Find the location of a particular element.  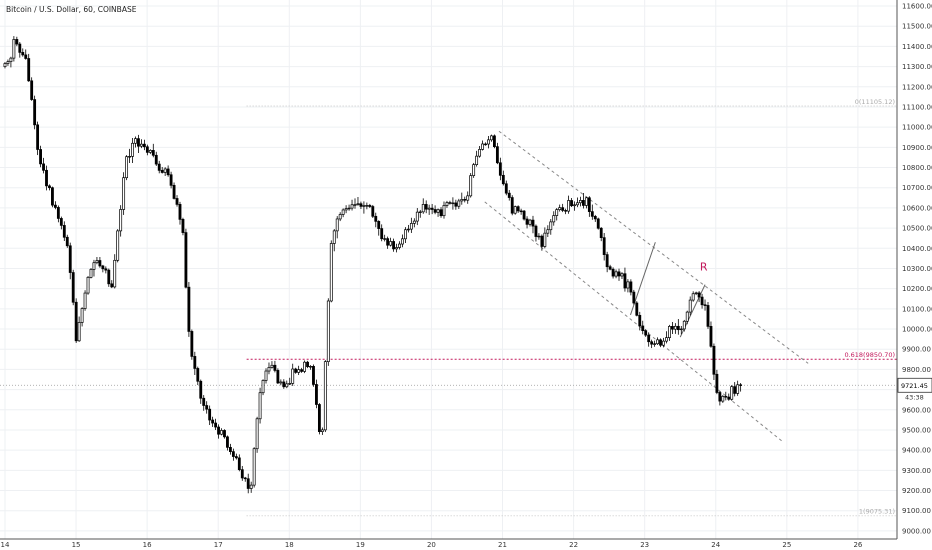

y-tick-label: 11000.00 is located at coordinates (917, 128).